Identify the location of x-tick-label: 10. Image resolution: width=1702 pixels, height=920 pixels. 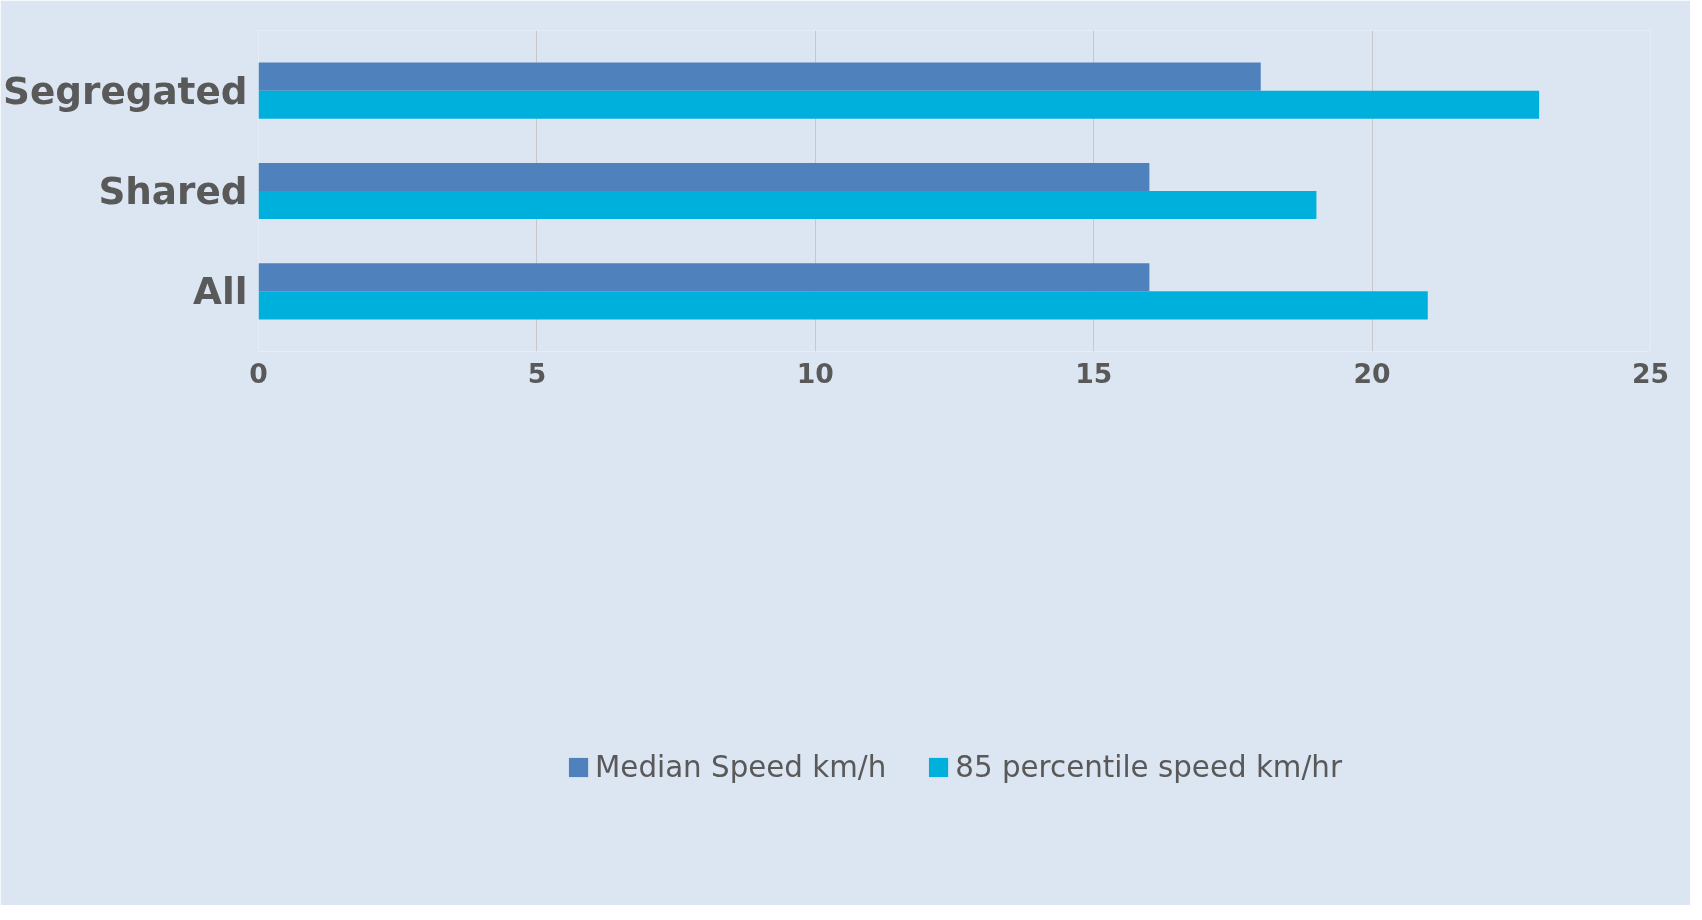
(815, 373).